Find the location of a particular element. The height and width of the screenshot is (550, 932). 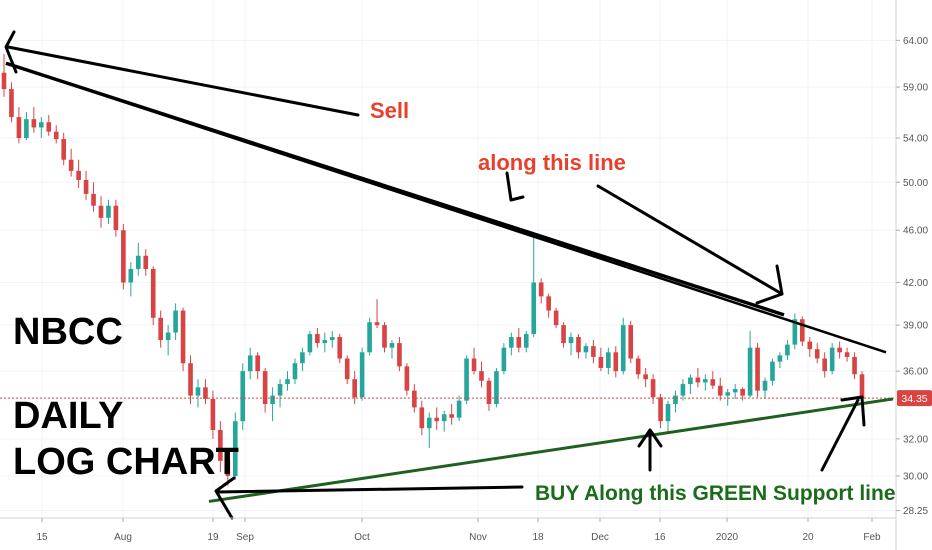

y-tick-label: 32.00 is located at coordinates (915, 439).